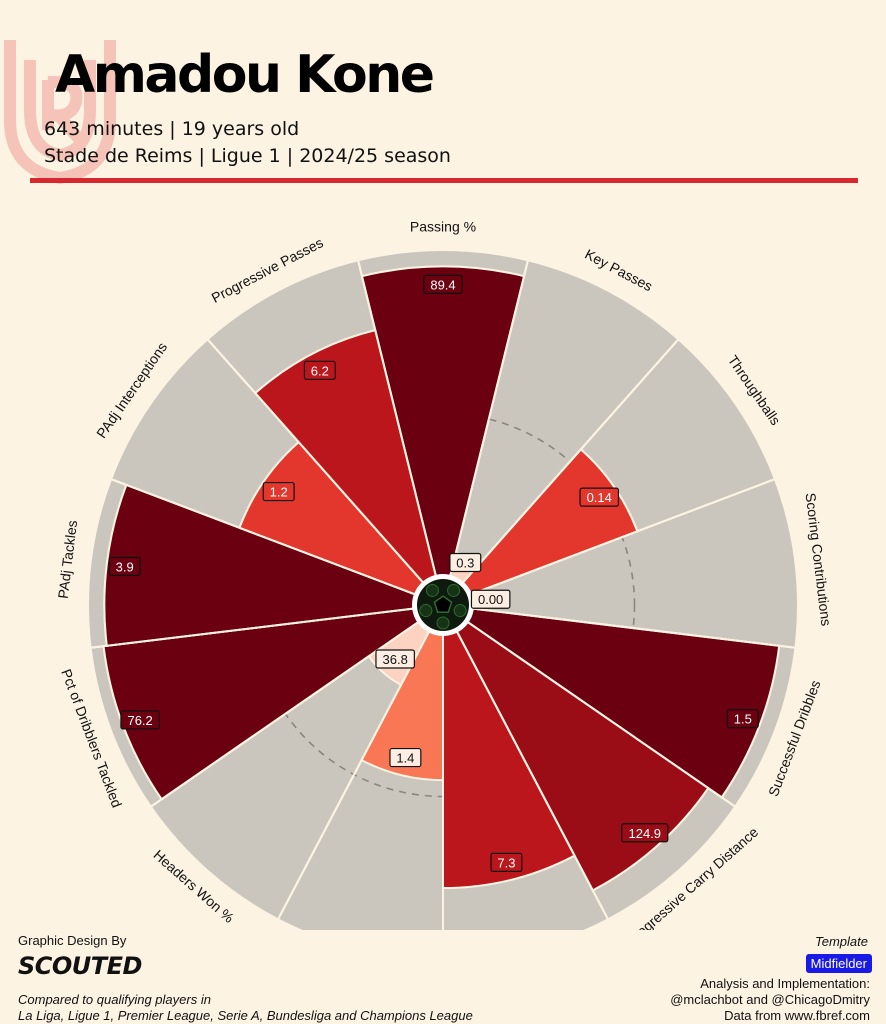 This screenshot has height=1024, width=886. Describe the element at coordinates (819, 559) in the screenshot. I see `category-label: Scoring Contributions` at that location.